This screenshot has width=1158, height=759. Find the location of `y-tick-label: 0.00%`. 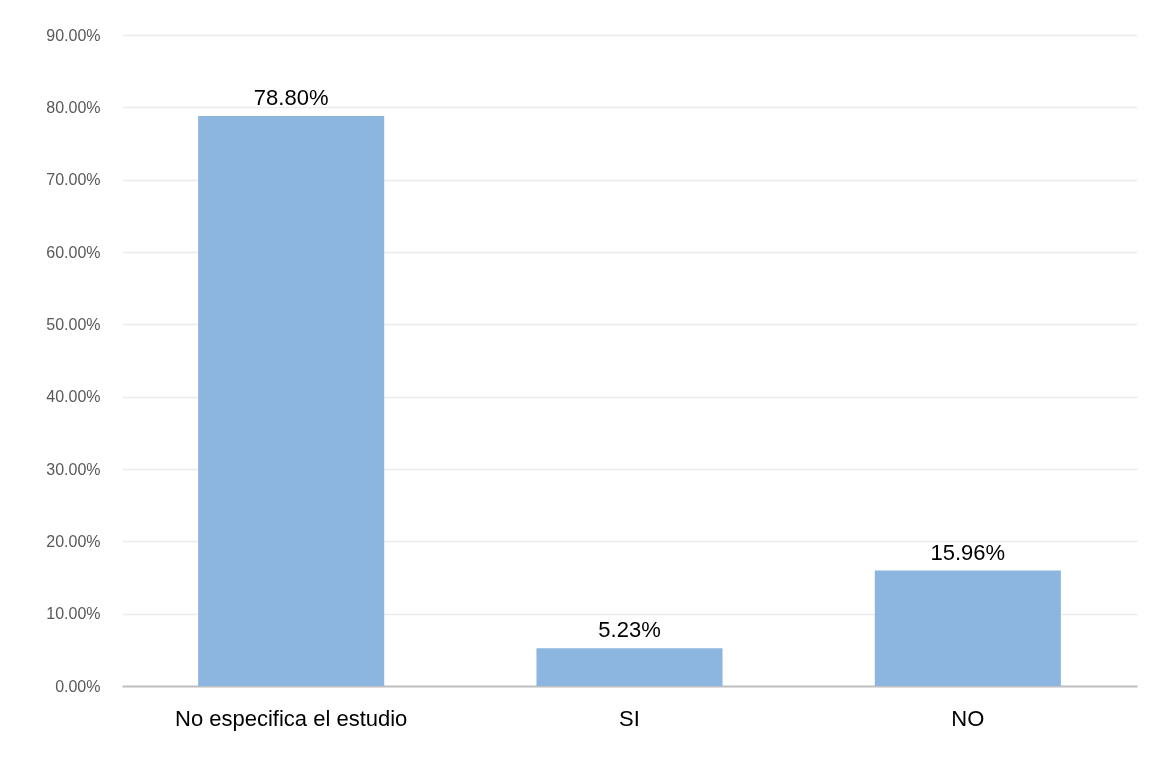

y-tick-label: 0.00% is located at coordinates (78, 686).